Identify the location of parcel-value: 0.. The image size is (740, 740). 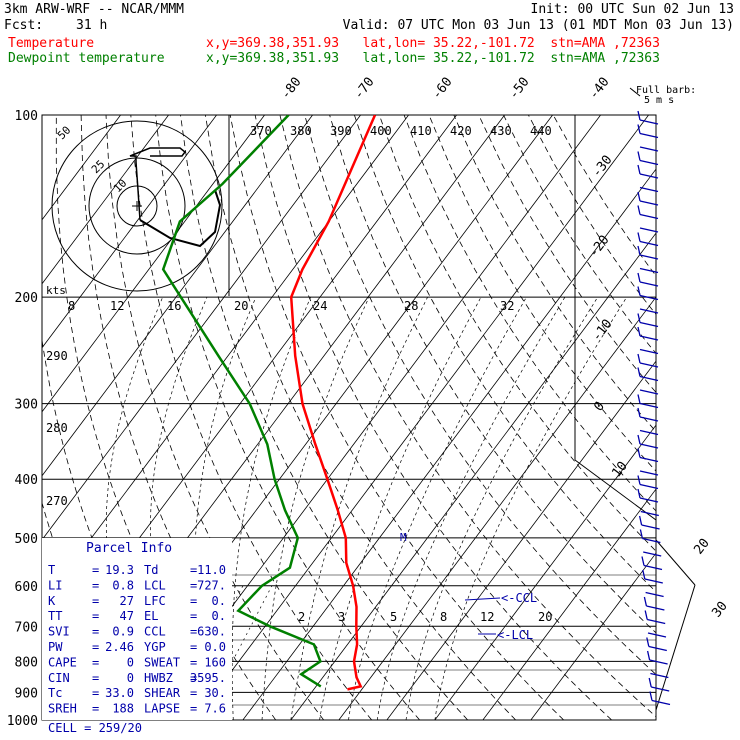
(219, 601).